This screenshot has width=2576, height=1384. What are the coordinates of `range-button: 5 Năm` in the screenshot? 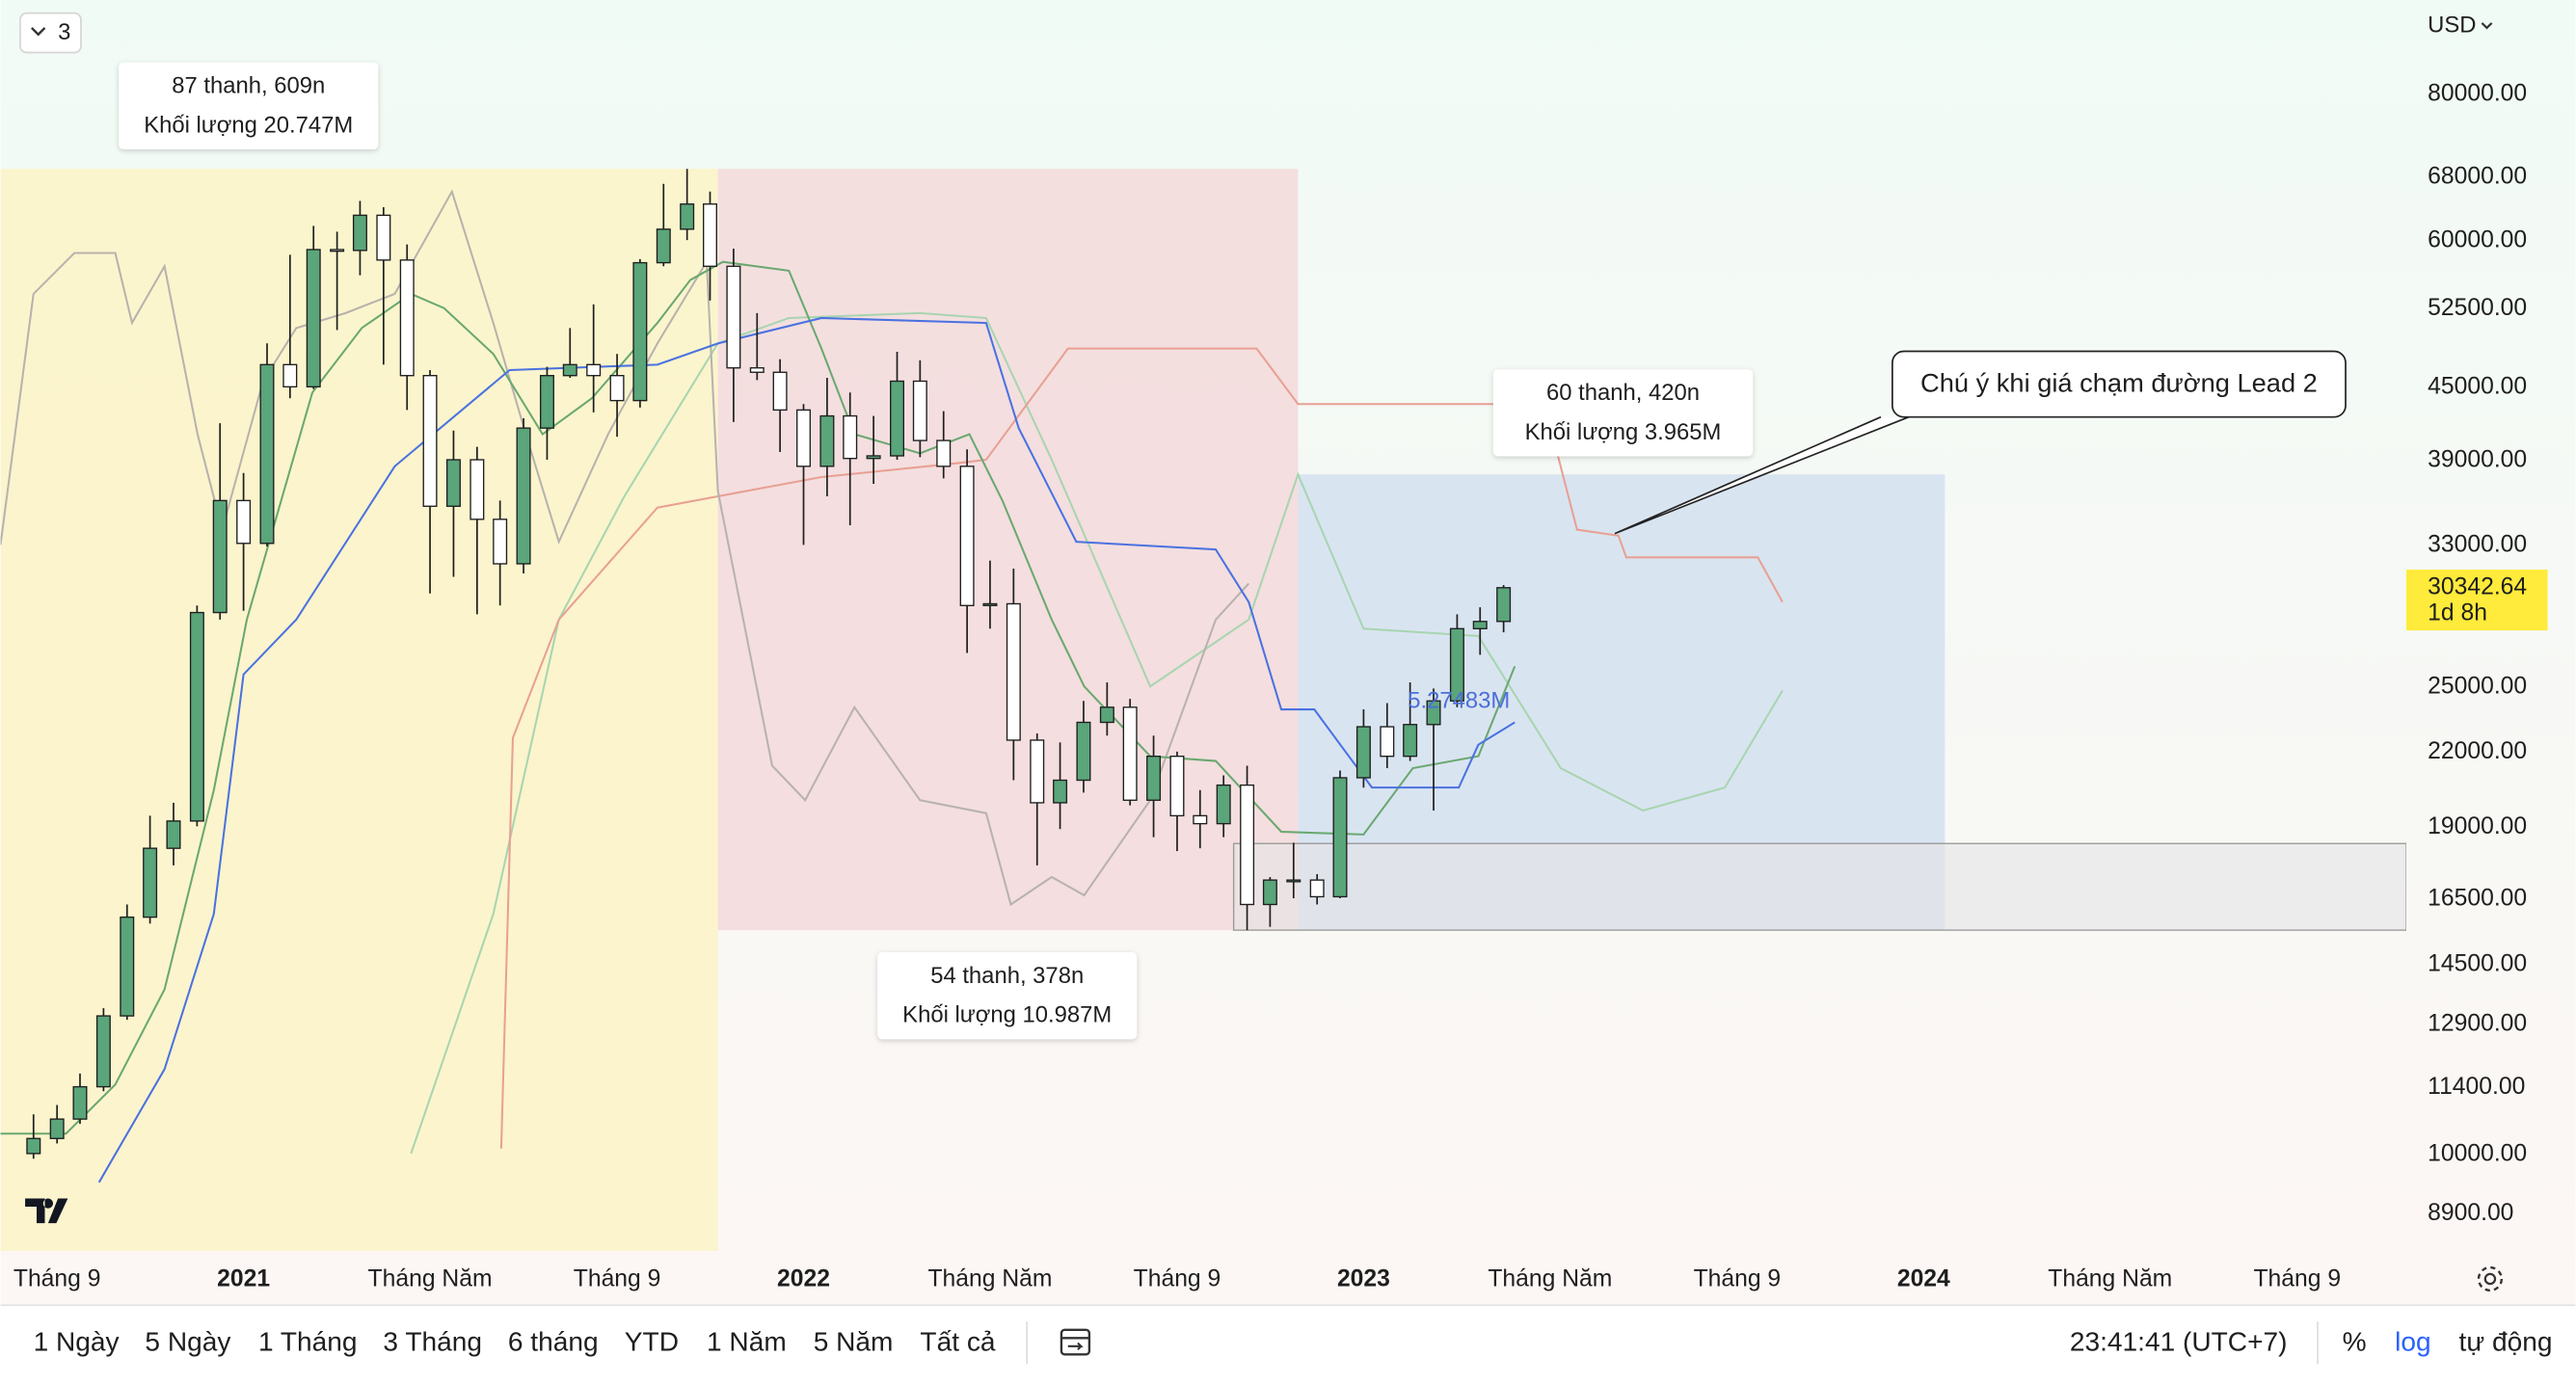 It's located at (854, 1342).